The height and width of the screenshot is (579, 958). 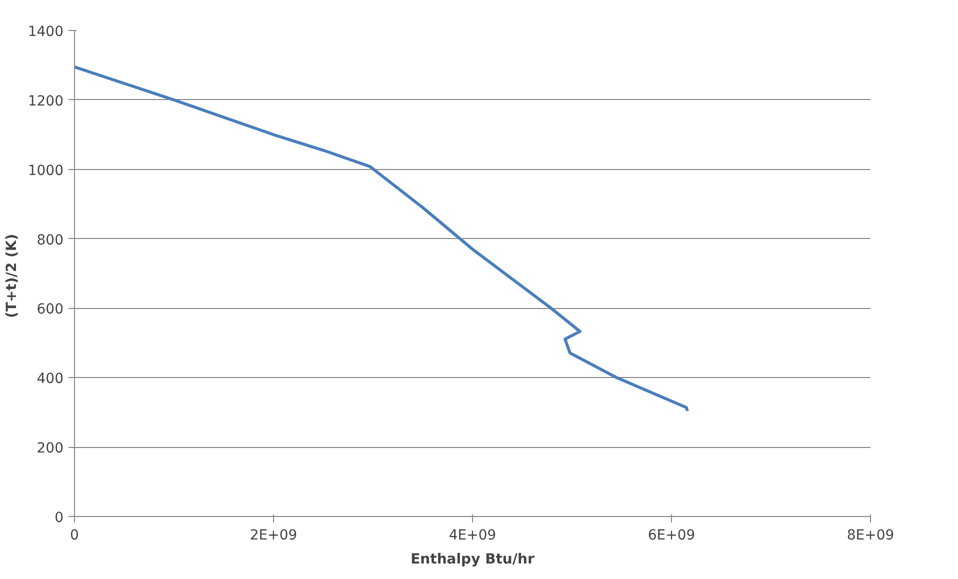 I want to click on y-tick-label: 600, so click(x=50, y=310).